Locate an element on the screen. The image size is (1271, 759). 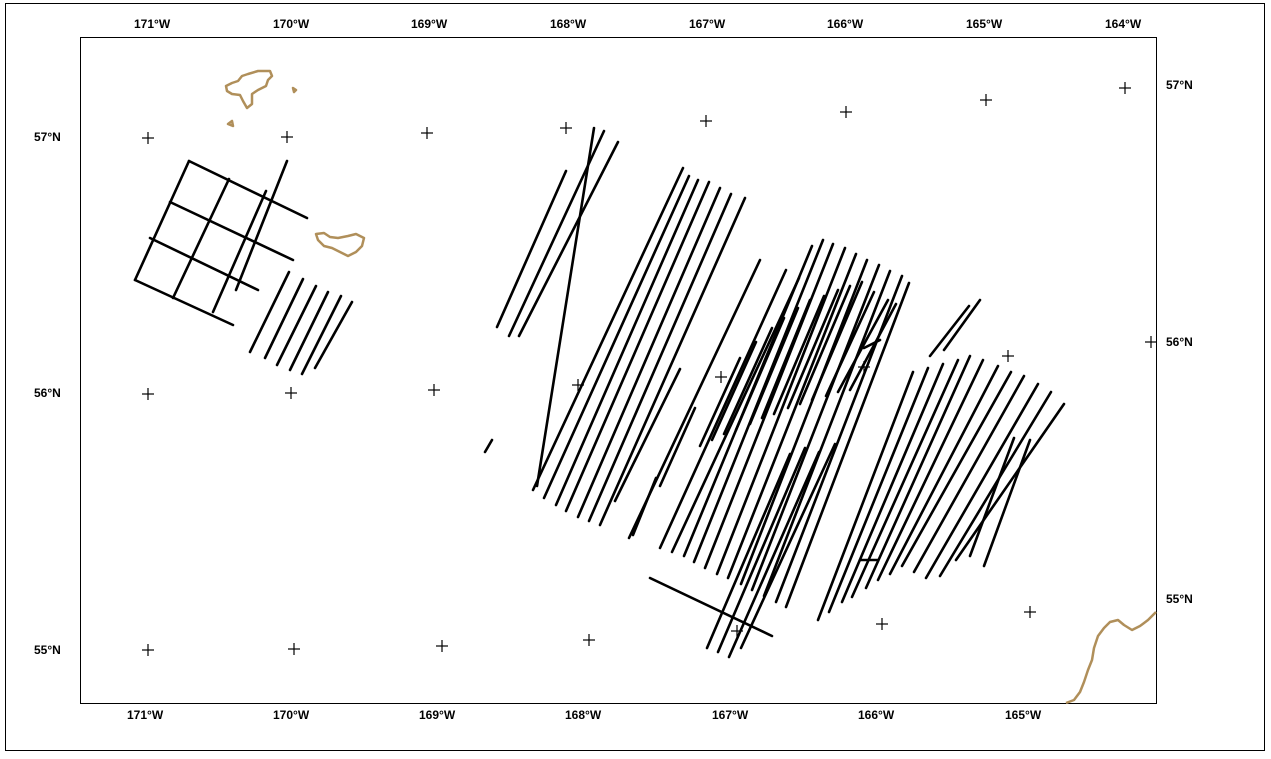
lat-tick-right: 56°N is located at coordinates (1179, 342).